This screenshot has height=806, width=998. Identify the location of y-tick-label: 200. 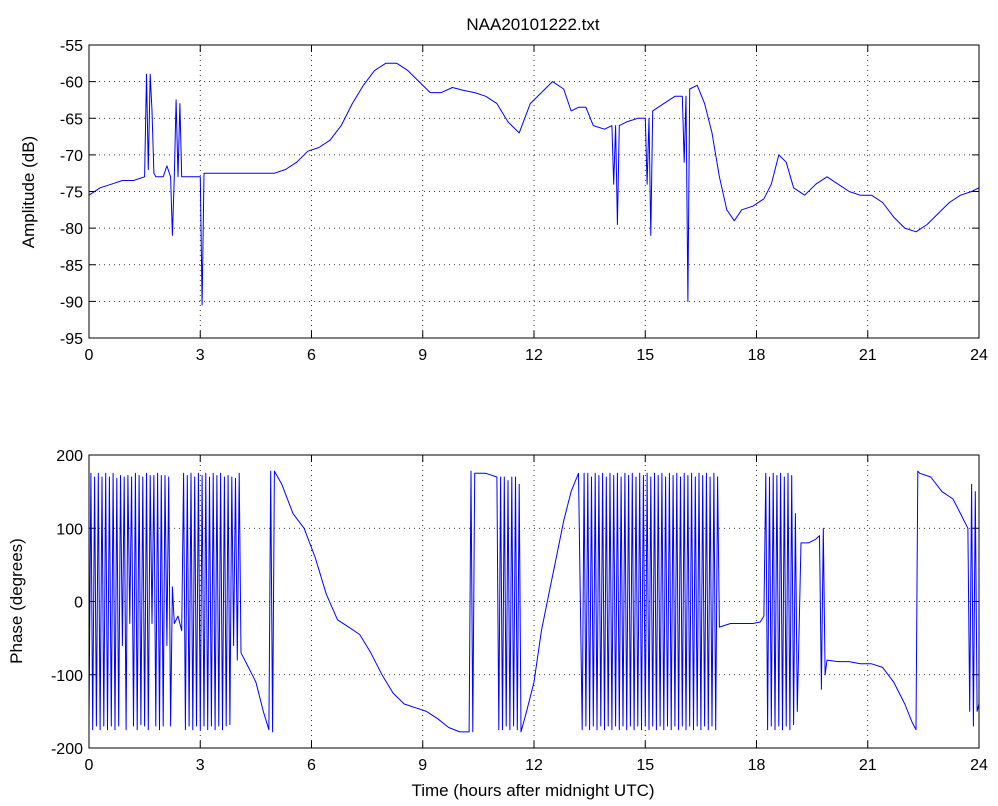
(69, 456).